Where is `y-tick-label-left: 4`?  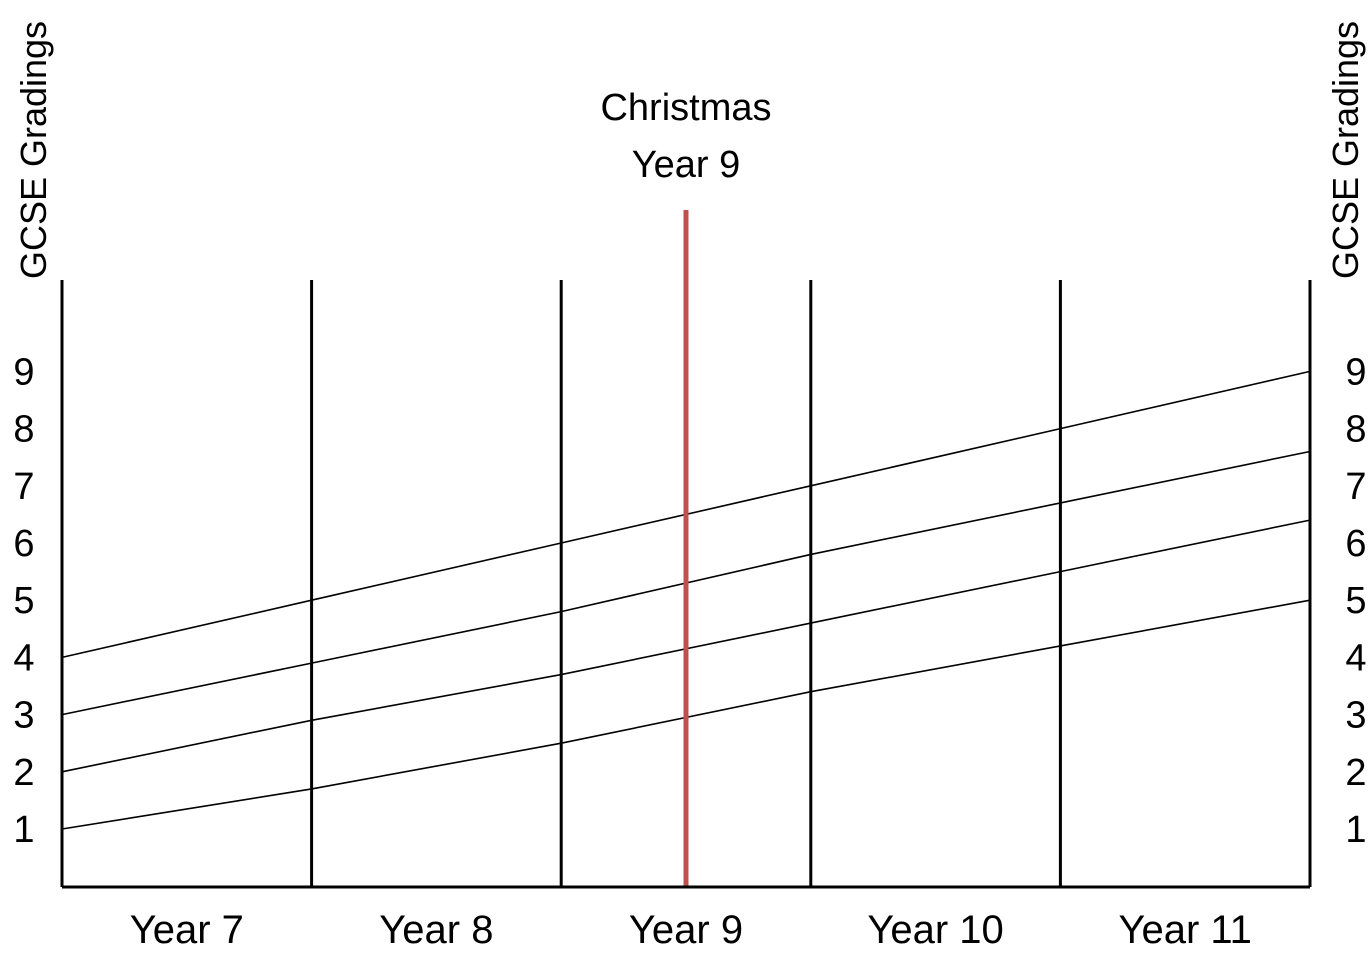 y-tick-label-left: 4 is located at coordinates (23, 658).